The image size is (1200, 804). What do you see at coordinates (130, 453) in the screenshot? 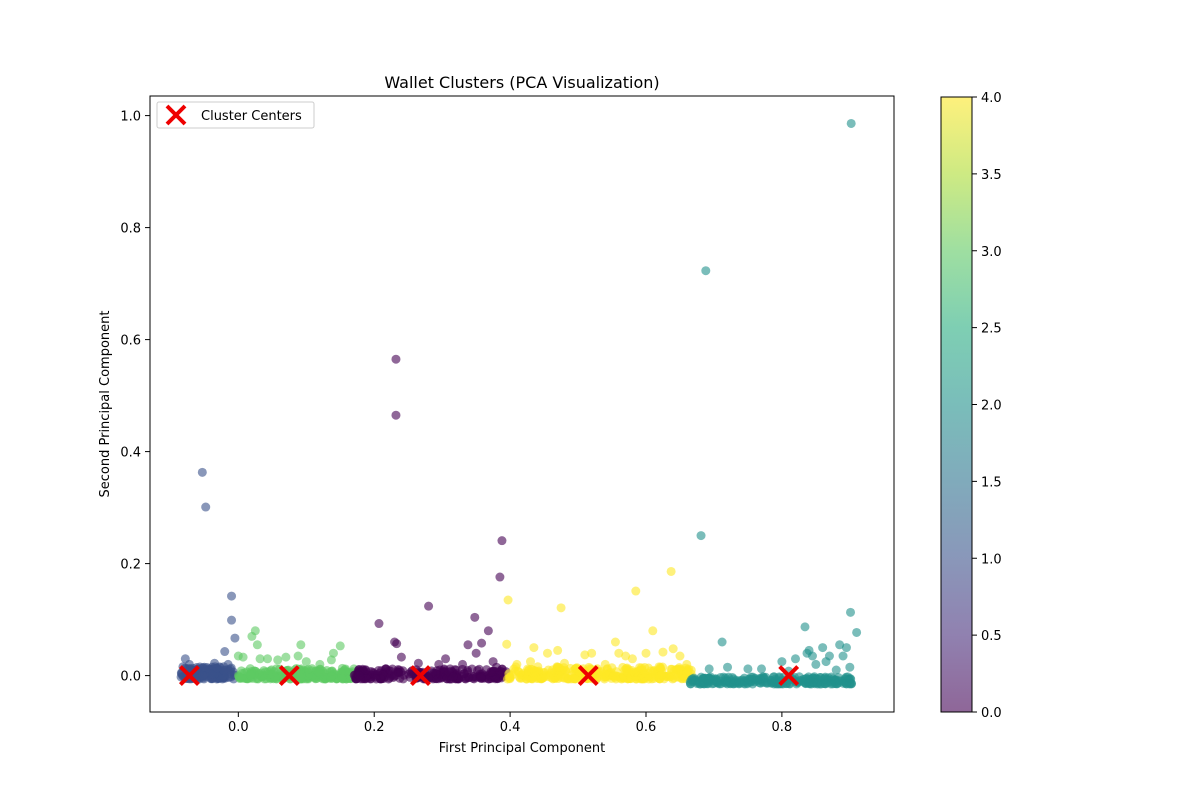
I see `y-tick-label: 0.4` at bounding box center [130, 453].